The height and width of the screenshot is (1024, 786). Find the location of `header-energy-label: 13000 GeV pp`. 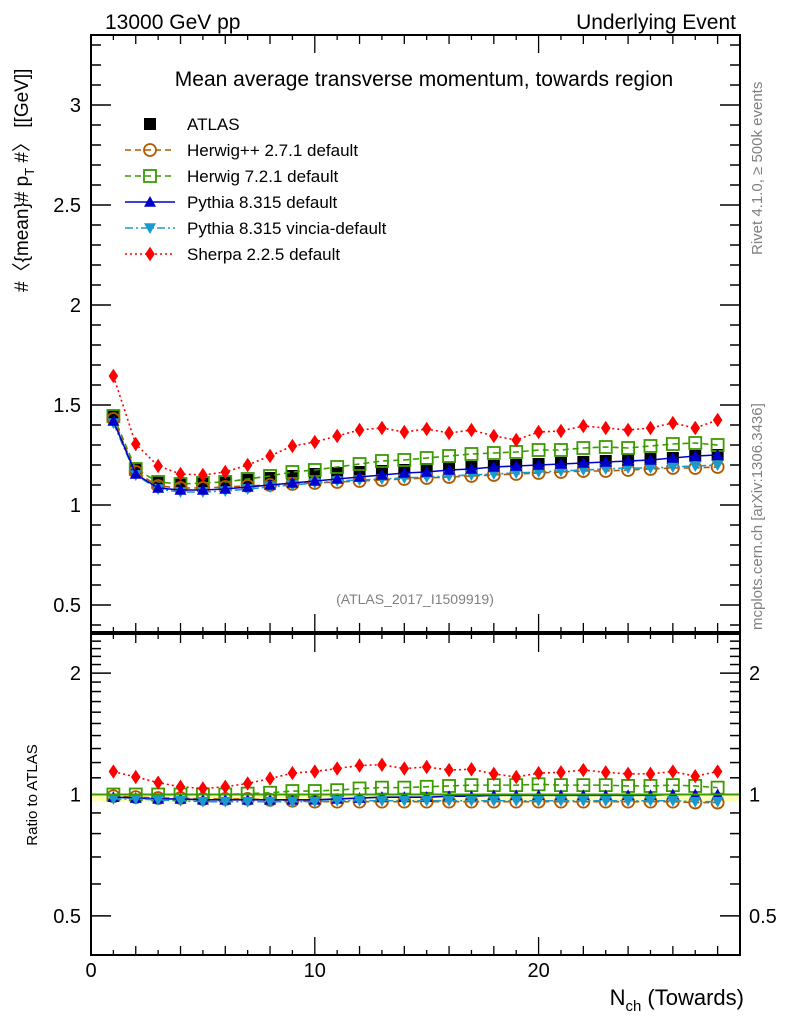

header-energy-label: 13000 GeV pp is located at coordinates (172, 22).